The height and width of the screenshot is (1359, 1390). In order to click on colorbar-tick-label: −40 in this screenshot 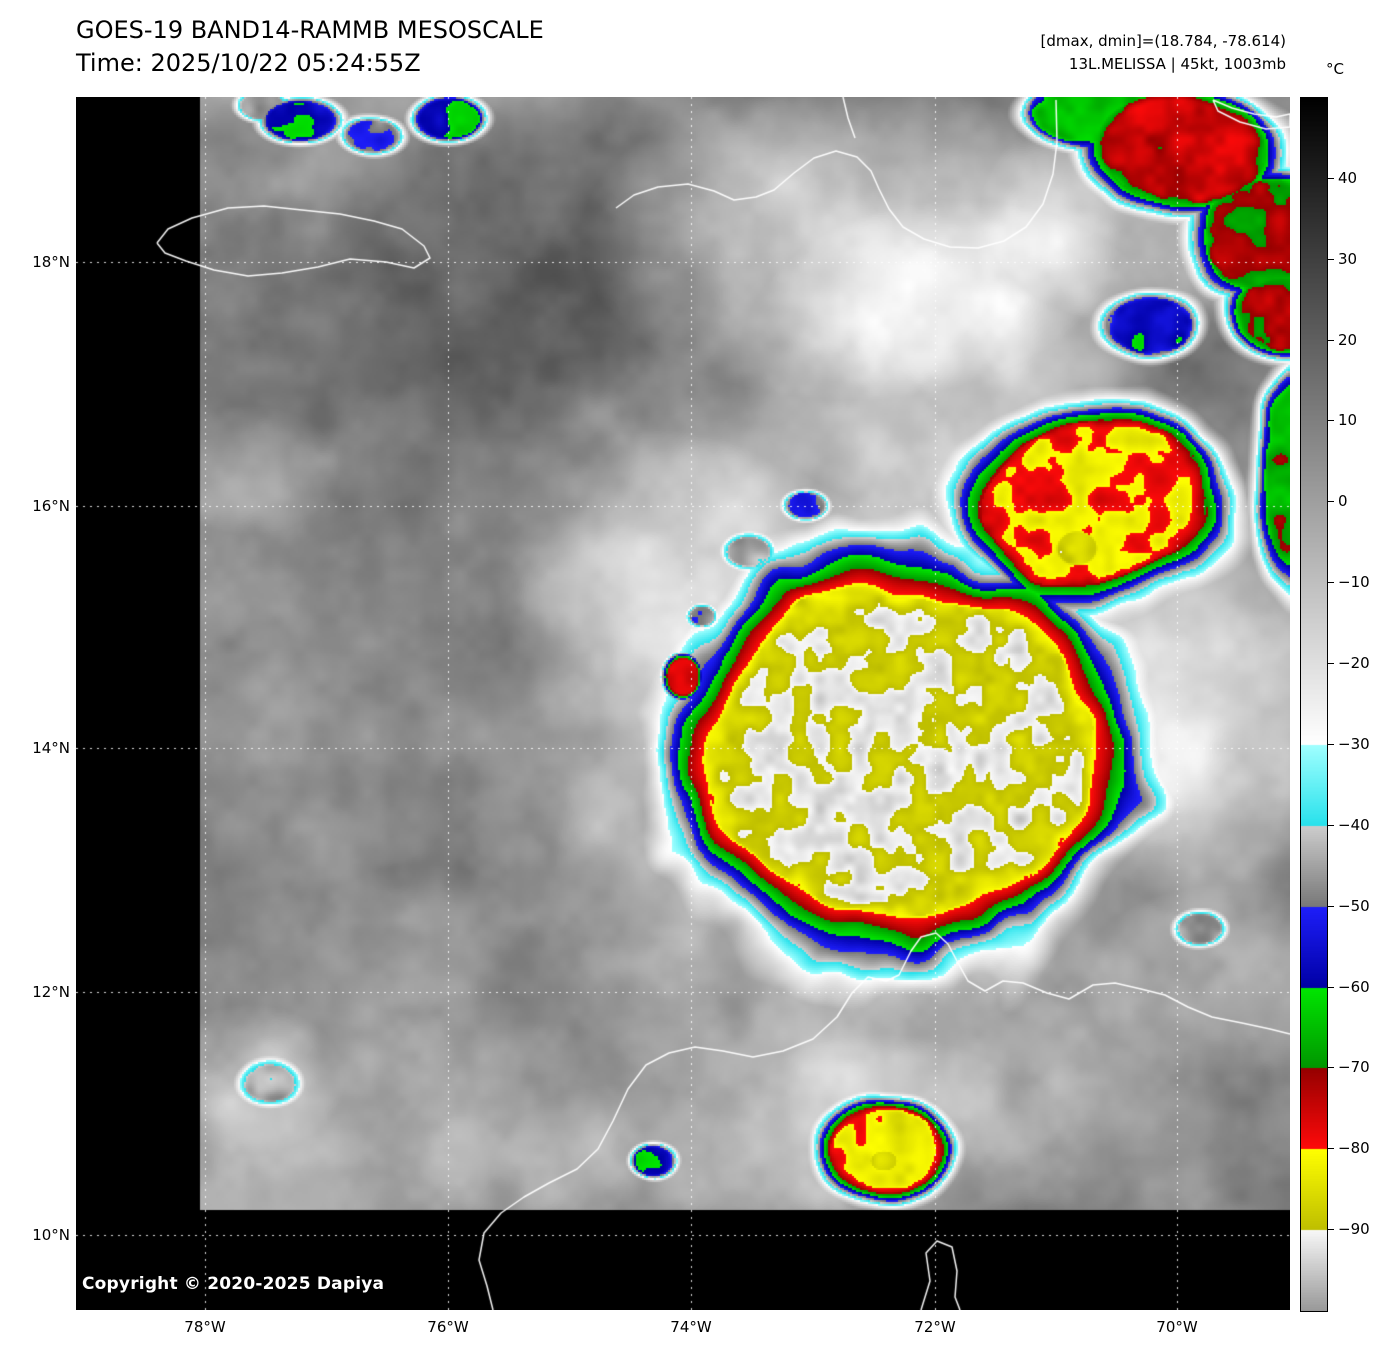, I will do `click(1354, 824)`.